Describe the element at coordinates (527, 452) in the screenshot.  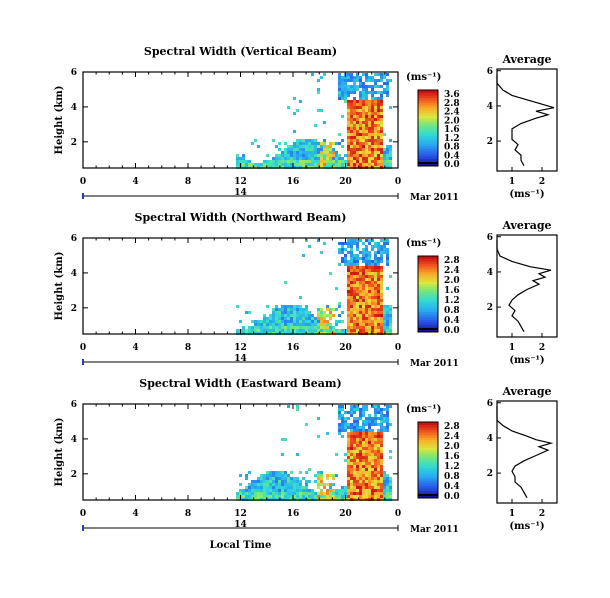
I see `profile-frame` at that location.